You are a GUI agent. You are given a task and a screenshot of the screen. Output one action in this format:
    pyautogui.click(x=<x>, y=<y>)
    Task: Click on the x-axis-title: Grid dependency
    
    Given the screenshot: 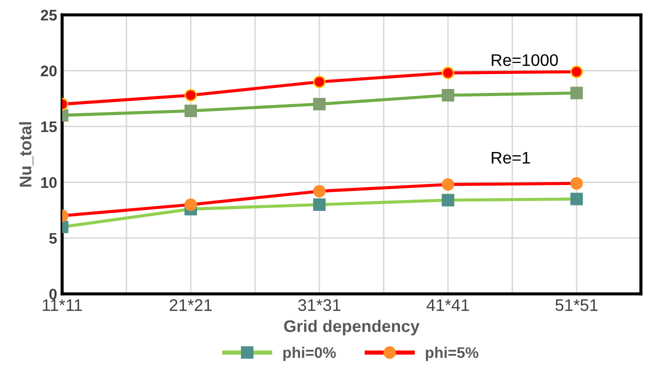 What is the action you would take?
    pyautogui.click(x=352, y=328)
    